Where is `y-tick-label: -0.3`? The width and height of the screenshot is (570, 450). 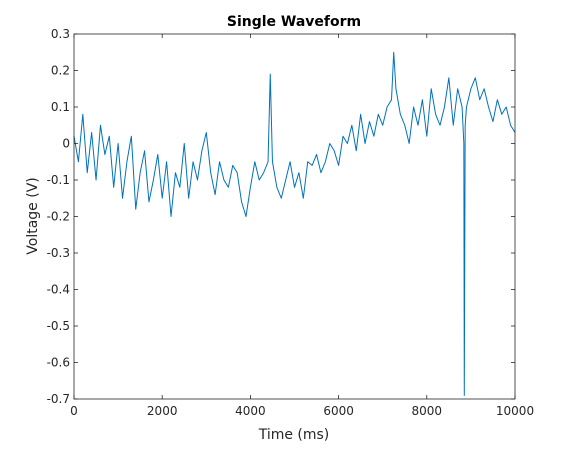 y-tick-label: -0.3 is located at coordinates (58, 253).